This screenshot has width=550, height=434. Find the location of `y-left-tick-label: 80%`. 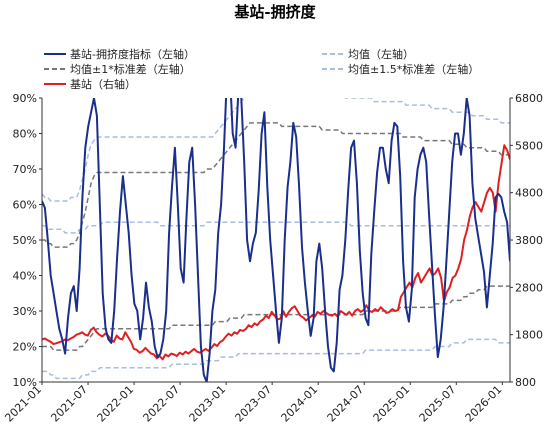

y-left-tick-label: 80% is located at coordinates (25, 134).